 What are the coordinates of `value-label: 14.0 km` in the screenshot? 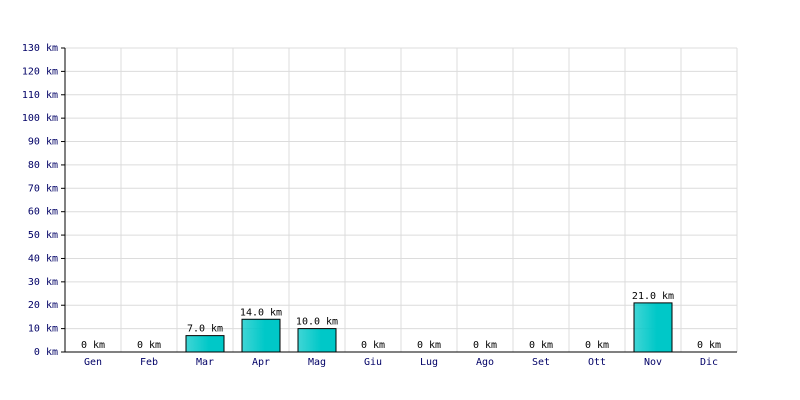 It's located at (261, 312).